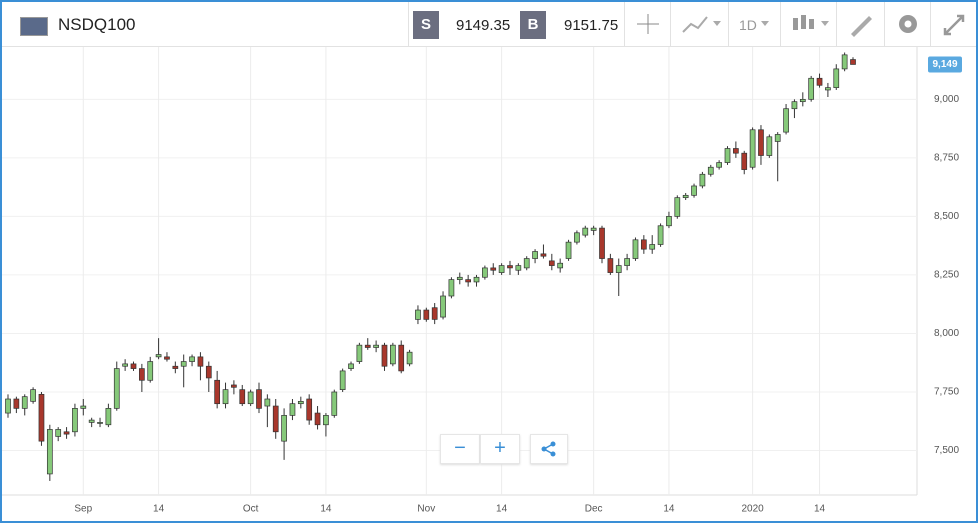  What do you see at coordinates (426, 25) in the screenshot?
I see `sell-button: S` at bounding box center [426, 25].